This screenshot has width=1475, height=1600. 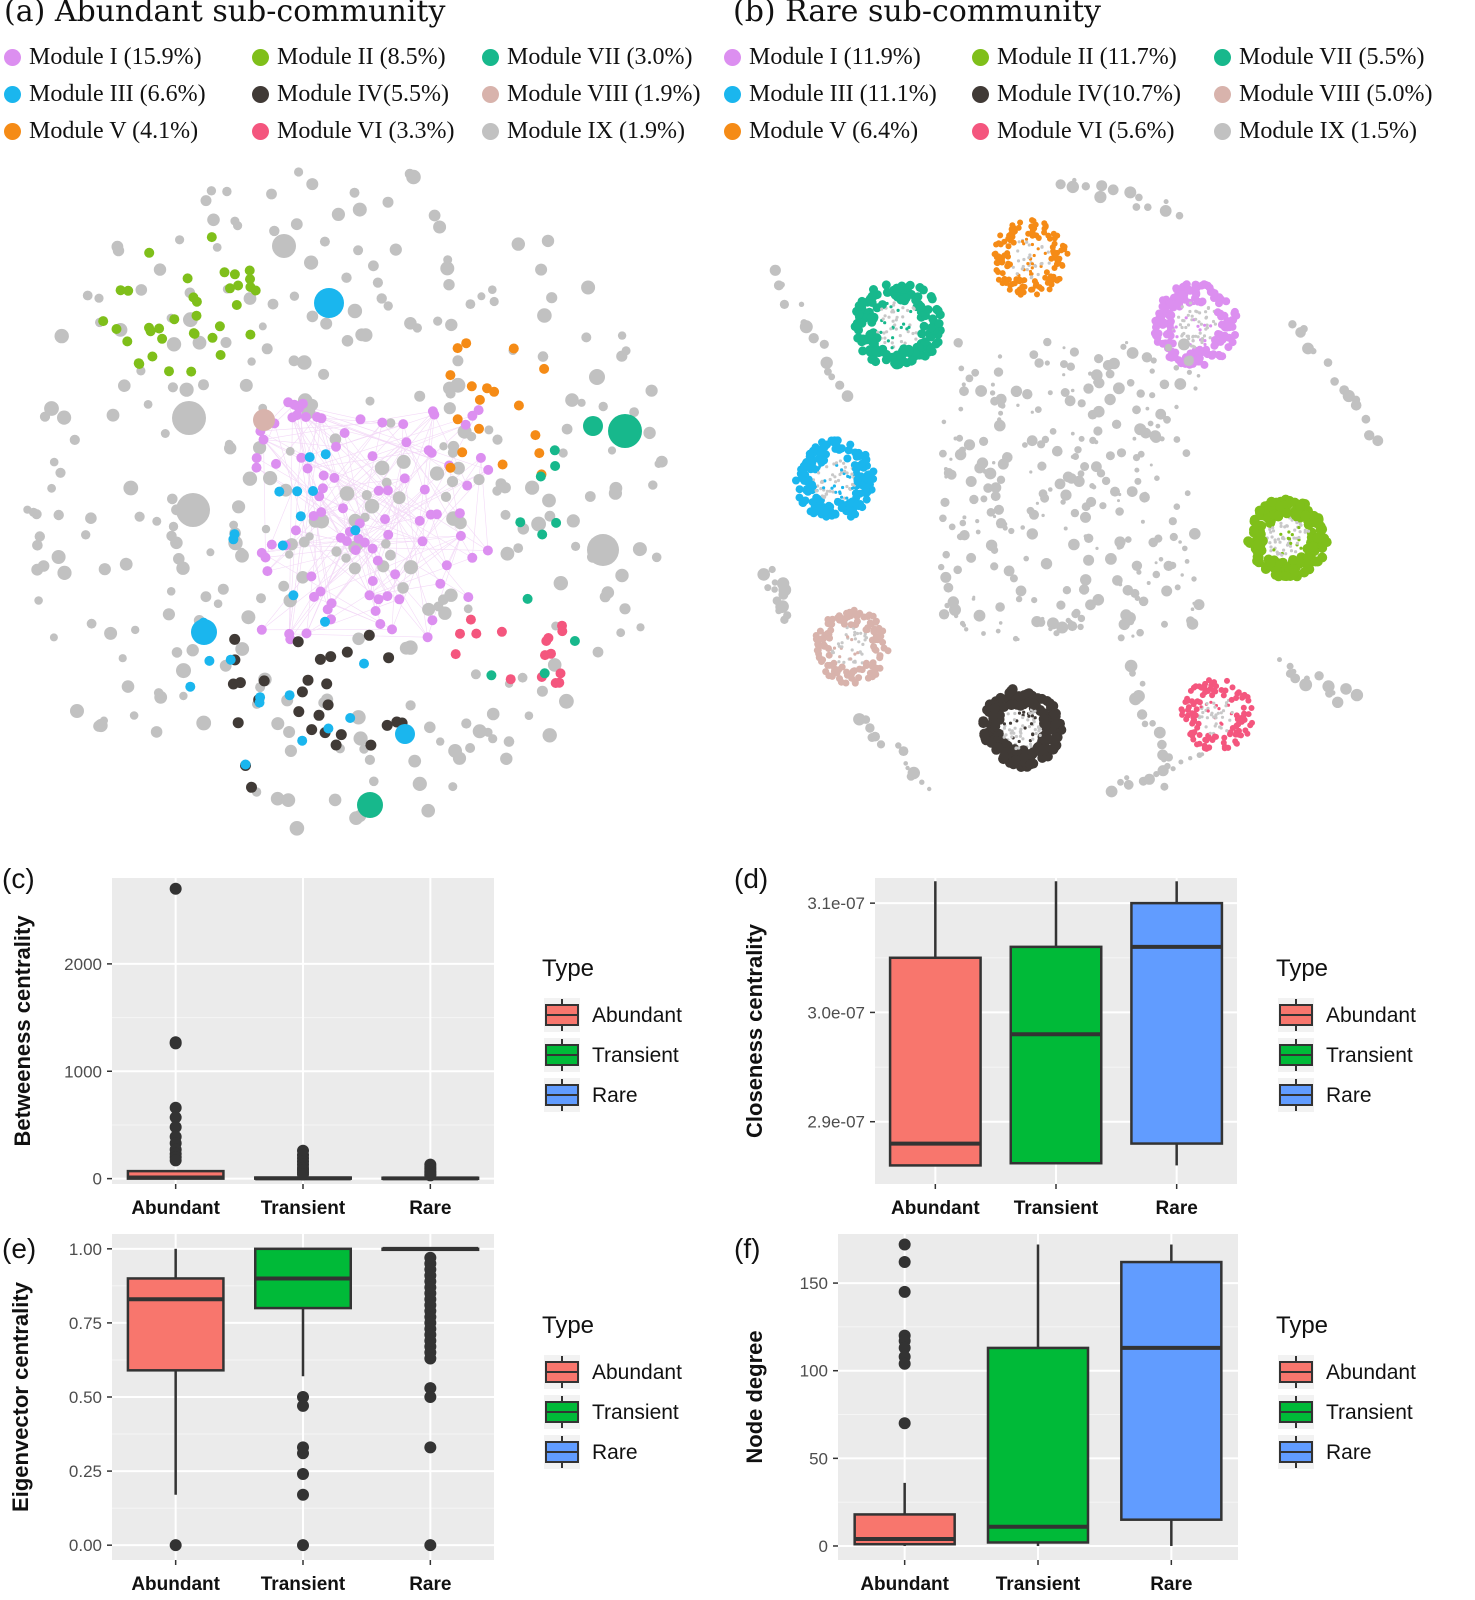 I want to click on legend-label: Module VII (3.0%), so click(x=600, y=57).